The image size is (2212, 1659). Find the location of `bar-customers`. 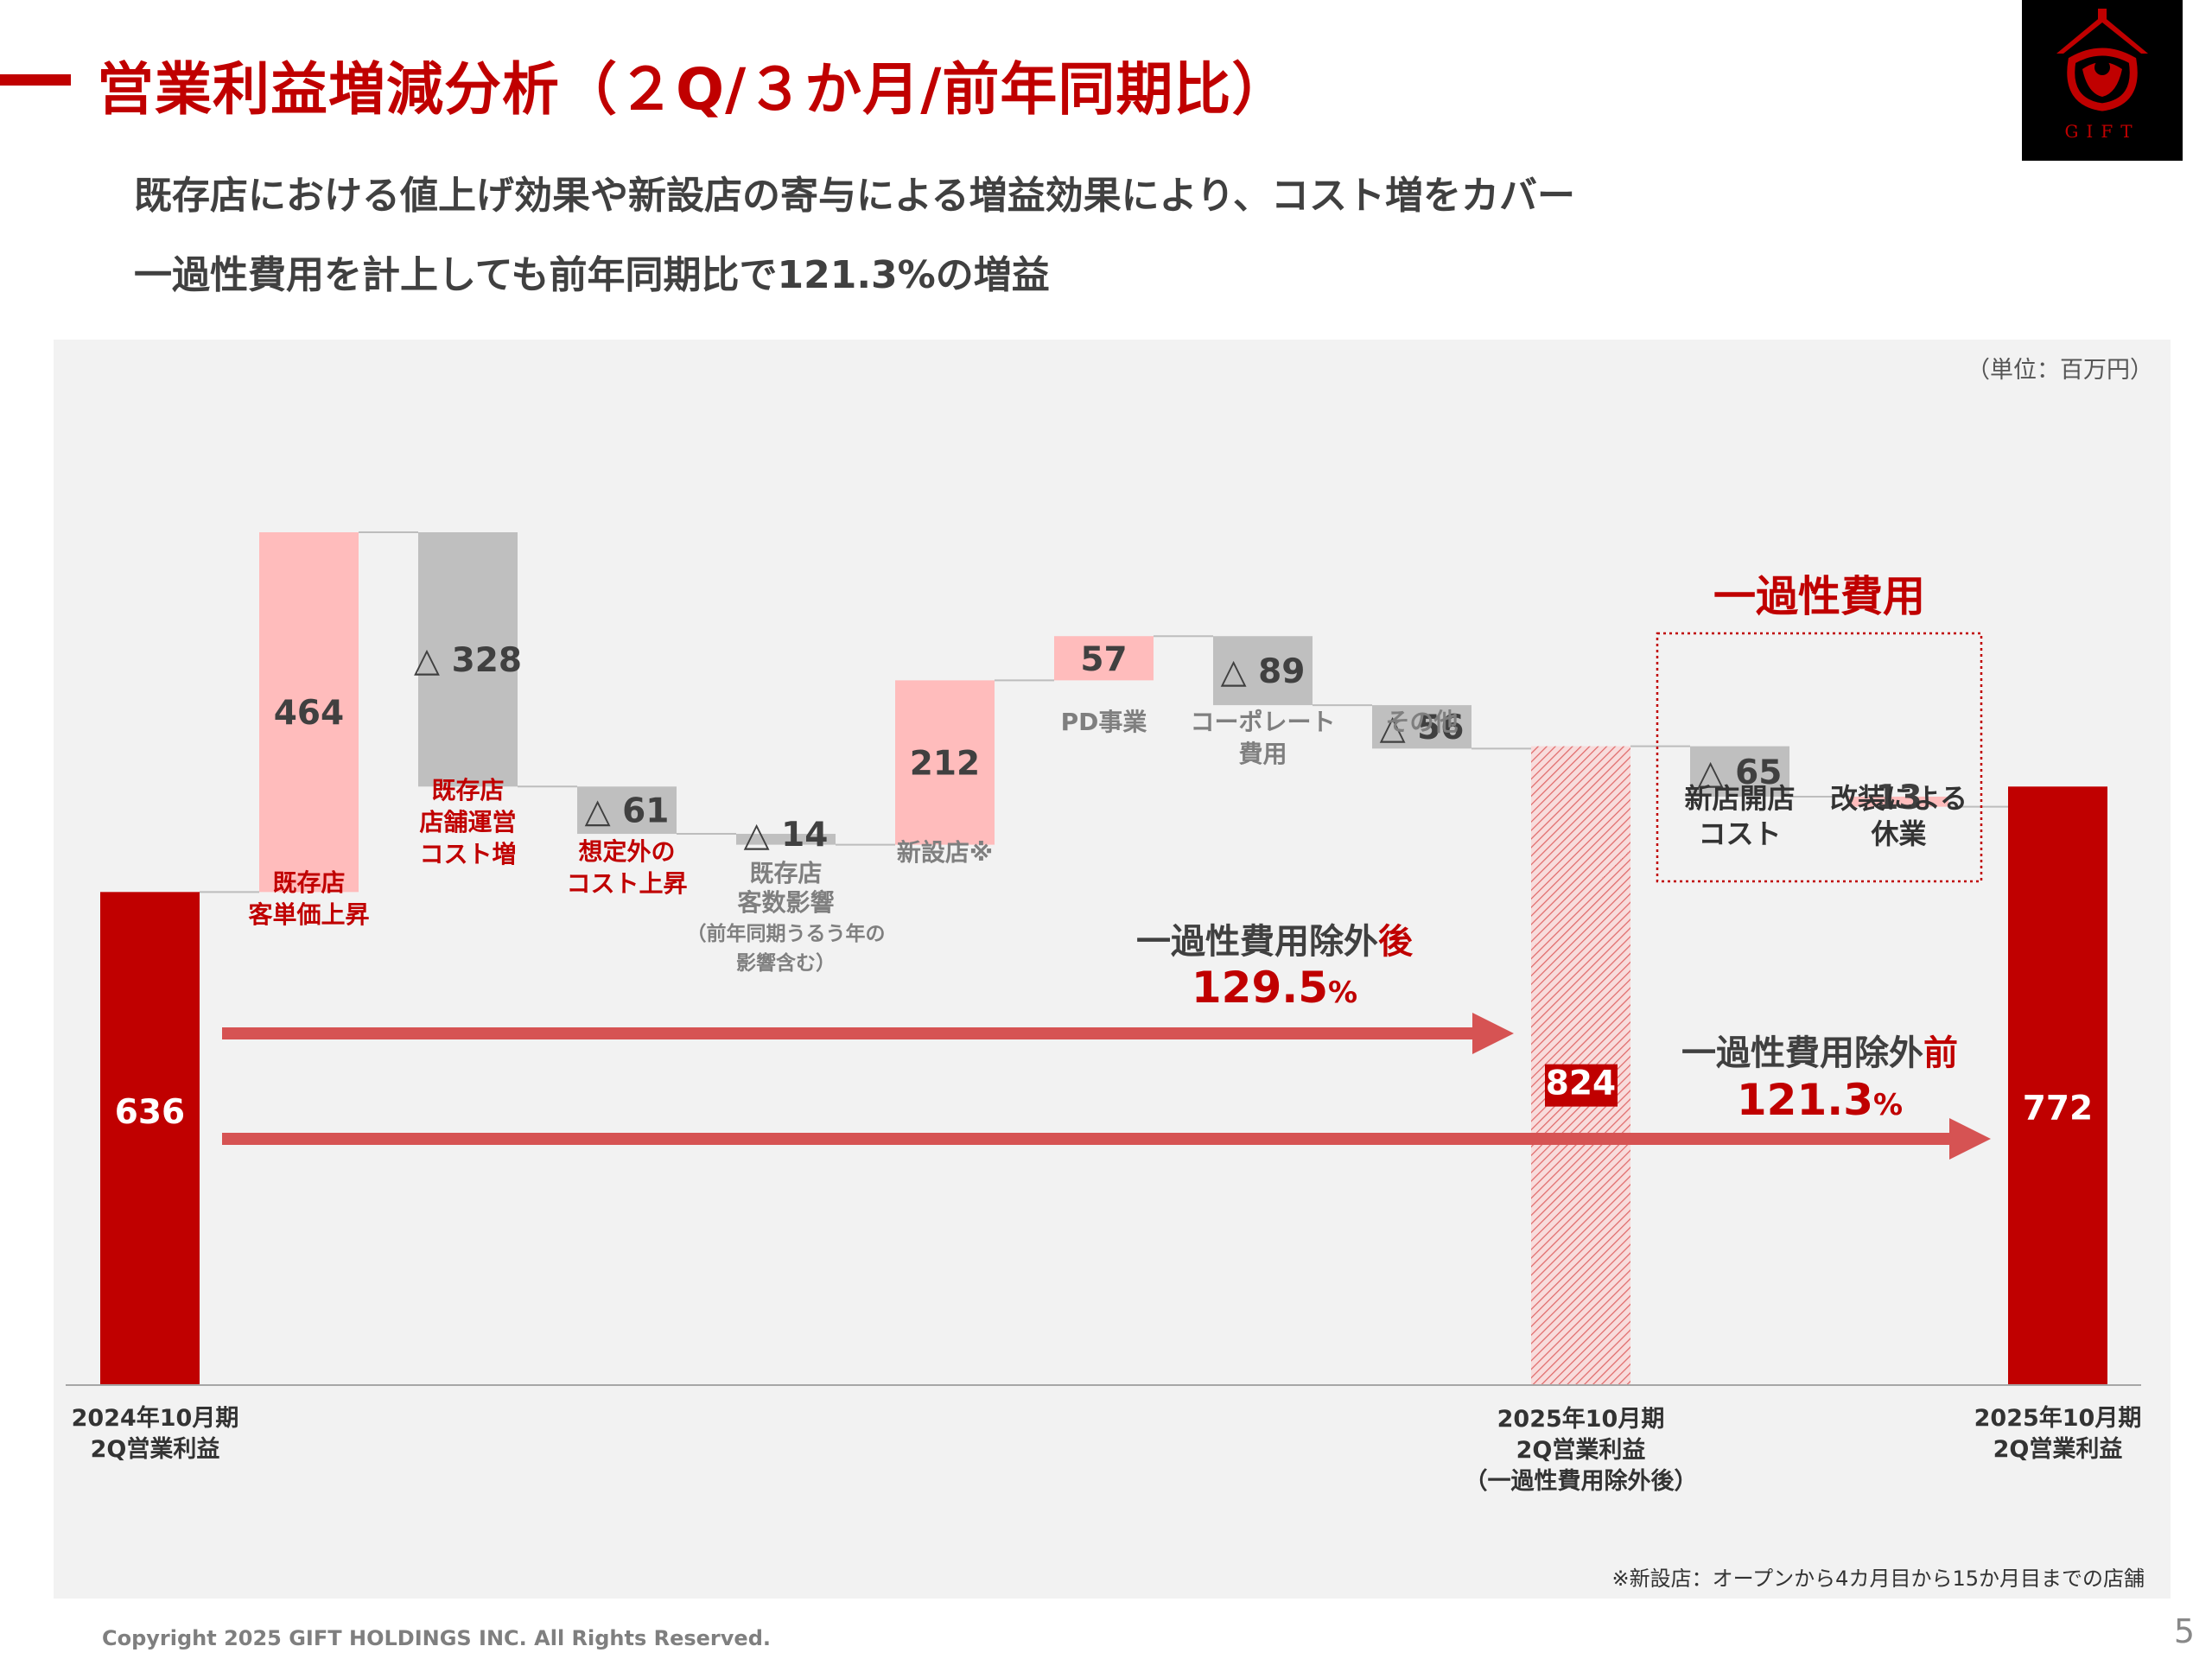

bar-customers is located at coordinates (786, 839).